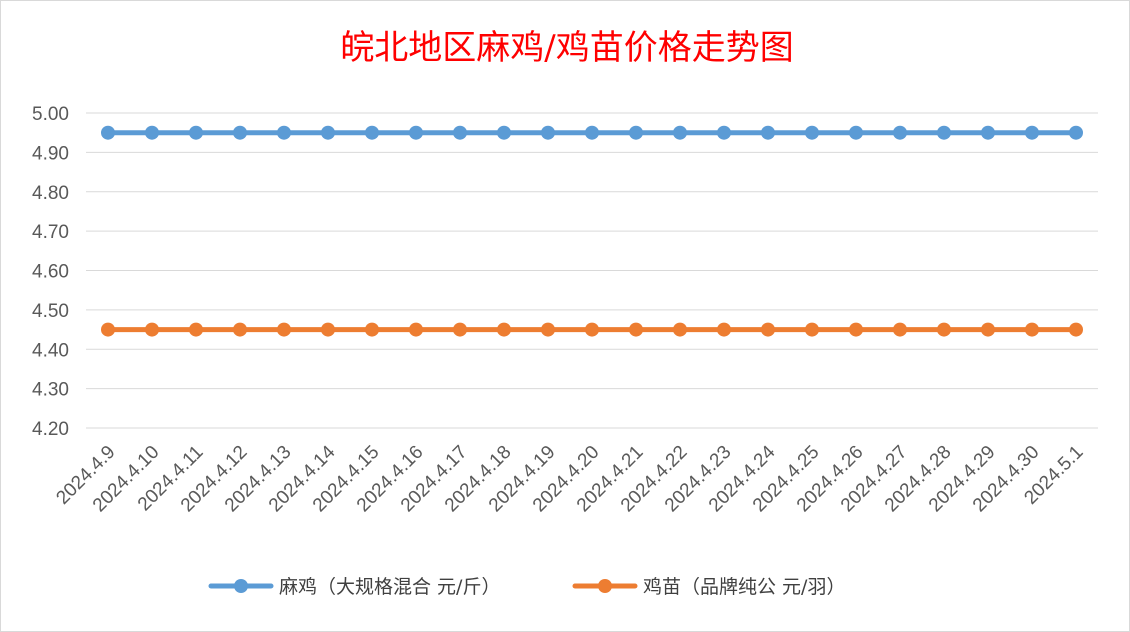 Image resolution: width=1130 pixels, height=632 pixels. What do you see at coordinates (50, 114) in the screenshot?
I see `y-tick-label: 5.00` at bounding box center [50, 114].